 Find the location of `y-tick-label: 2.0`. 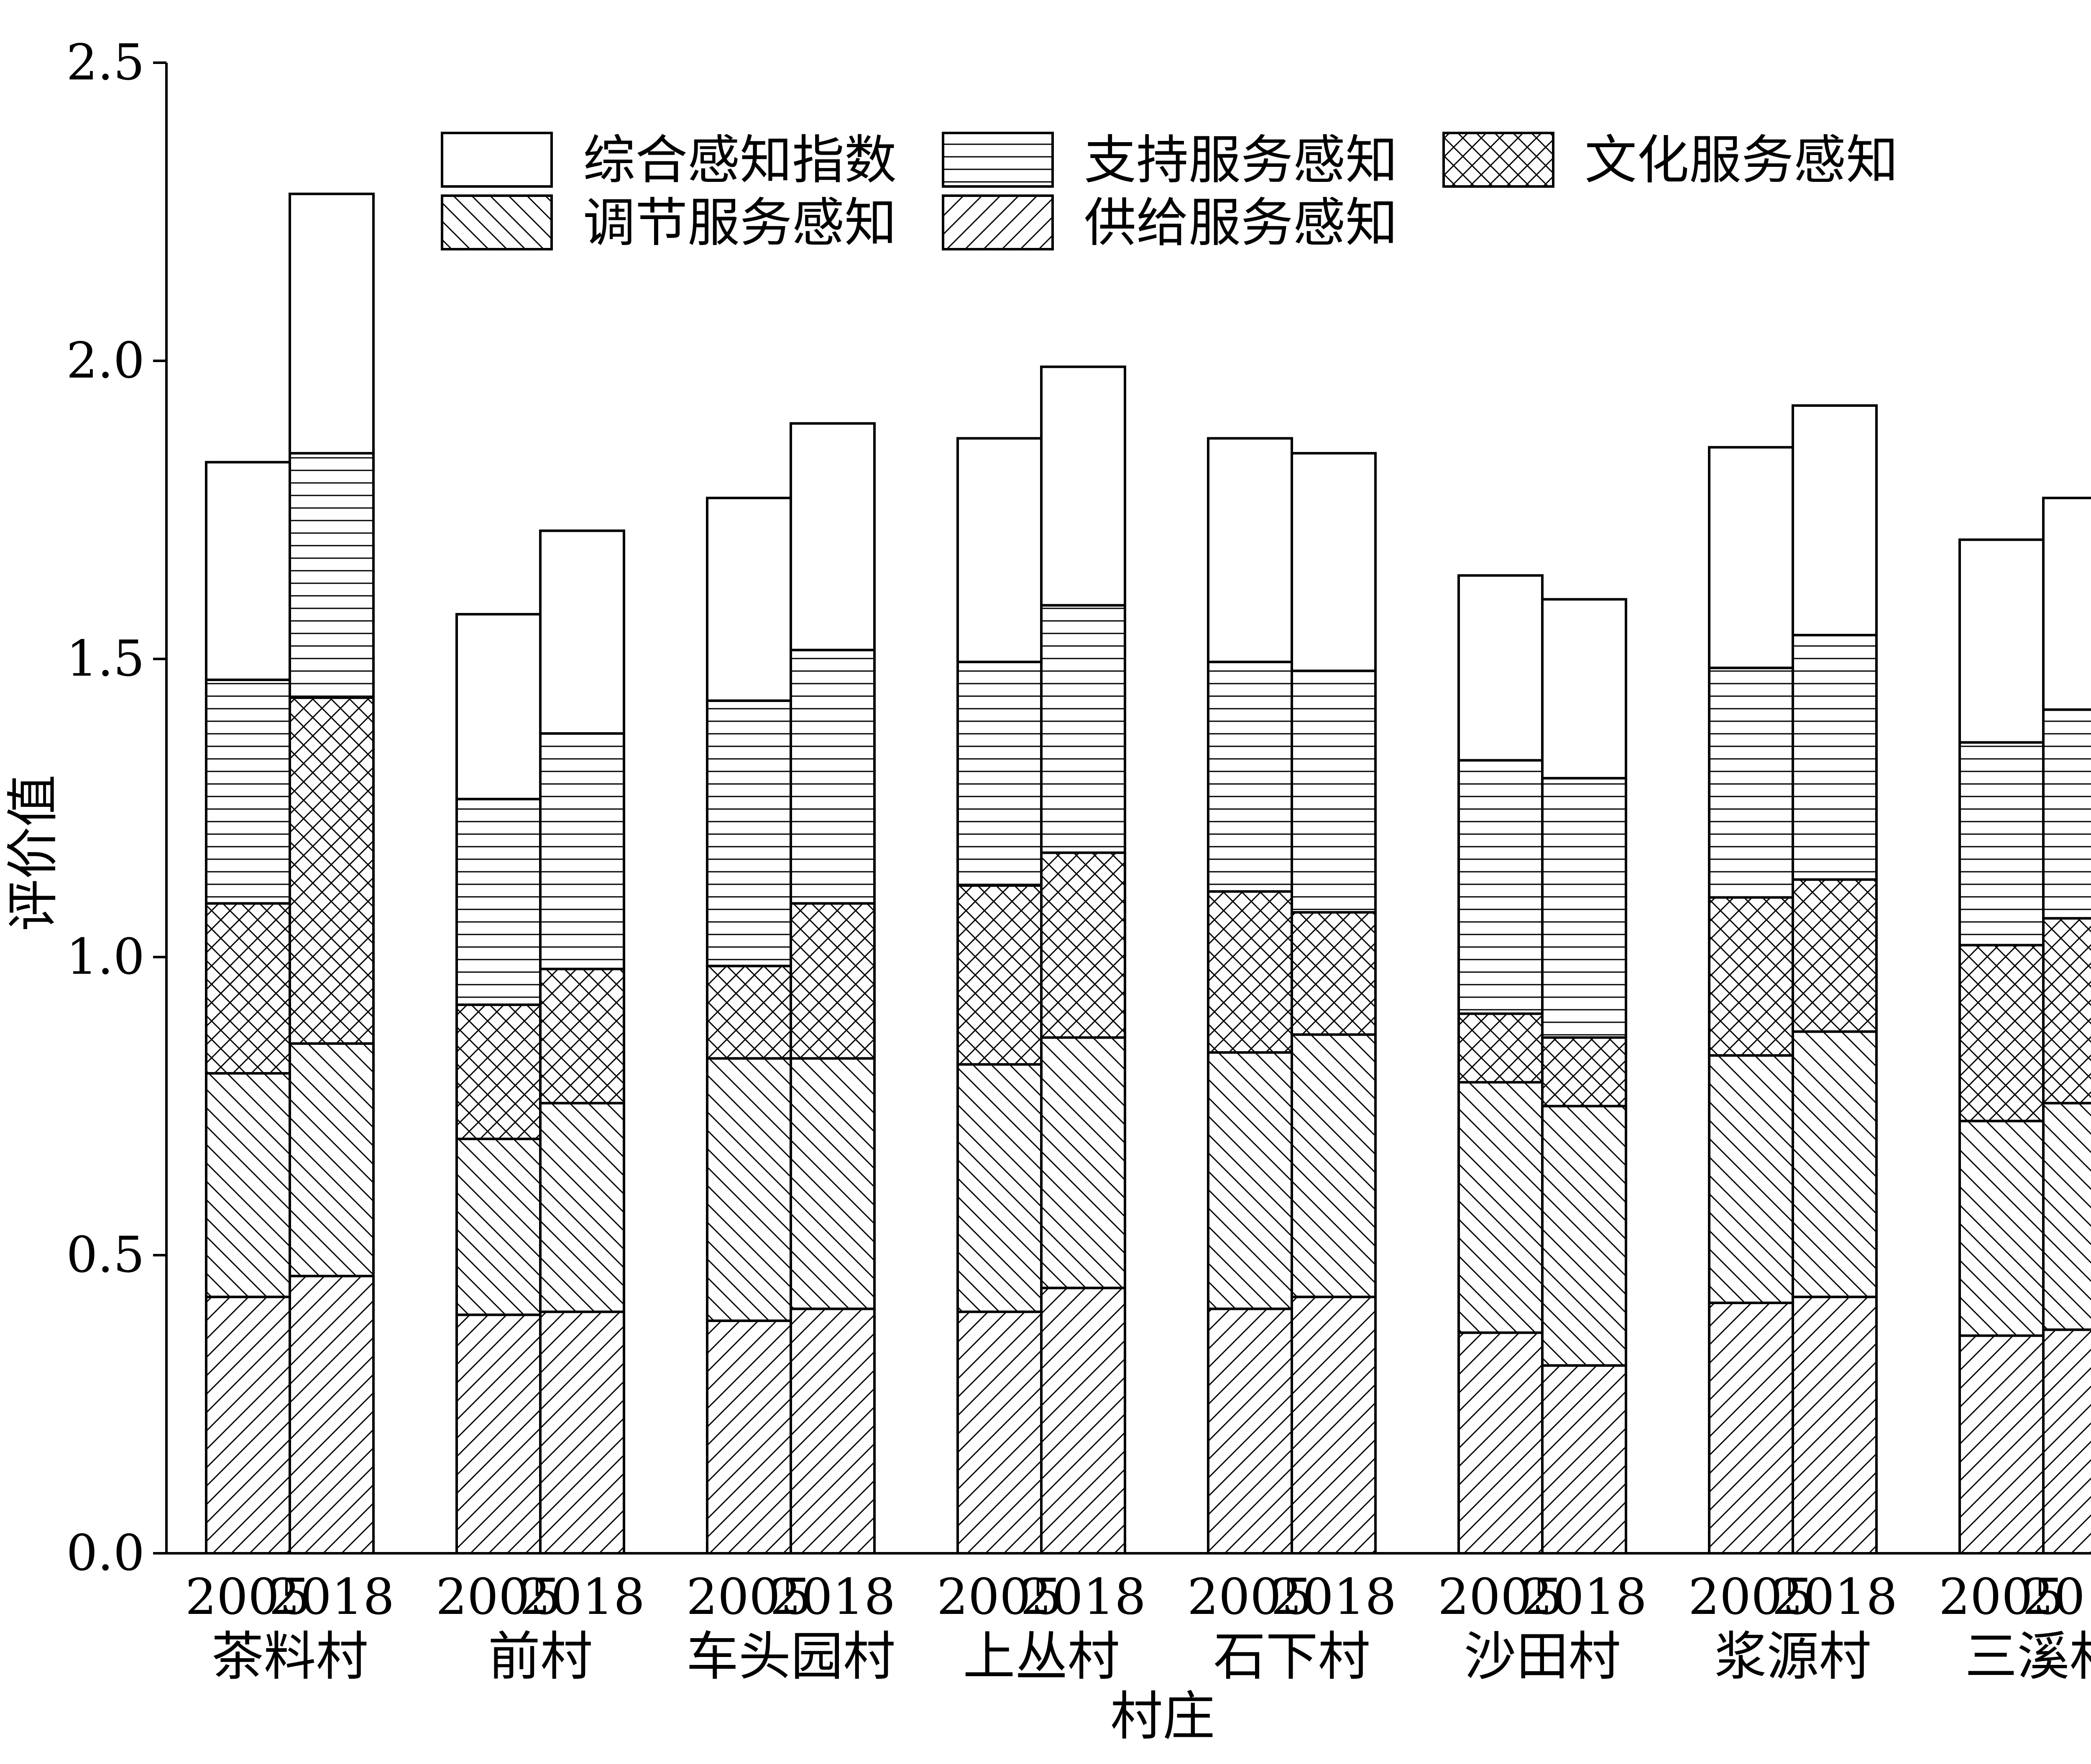

y-tick-label: 2.0 is located at coordinates (105, 360).